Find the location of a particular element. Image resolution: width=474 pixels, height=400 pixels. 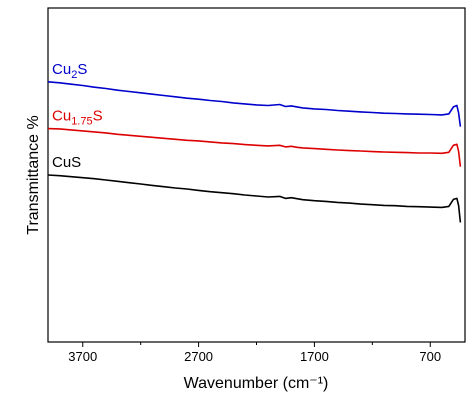

x-tick-label: 3700 is located at coordinates (82, 356).